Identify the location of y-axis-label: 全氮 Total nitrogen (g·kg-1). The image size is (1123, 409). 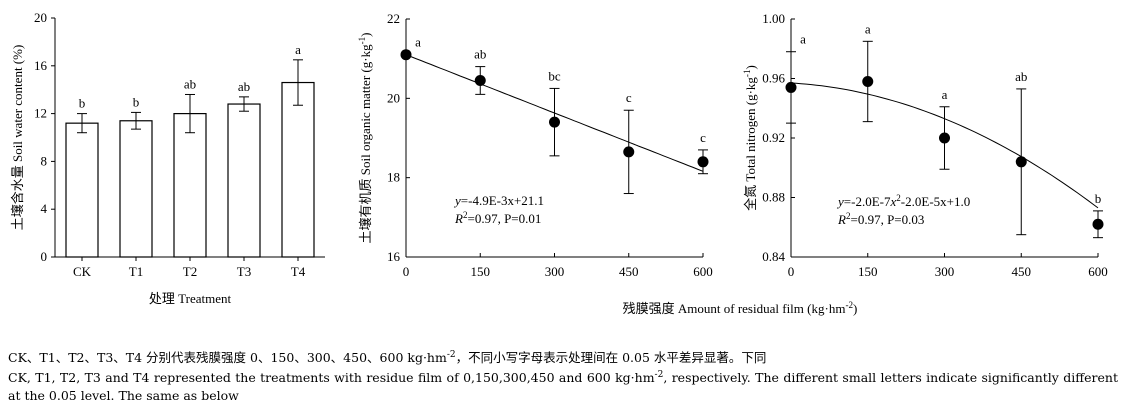
(750, 138).